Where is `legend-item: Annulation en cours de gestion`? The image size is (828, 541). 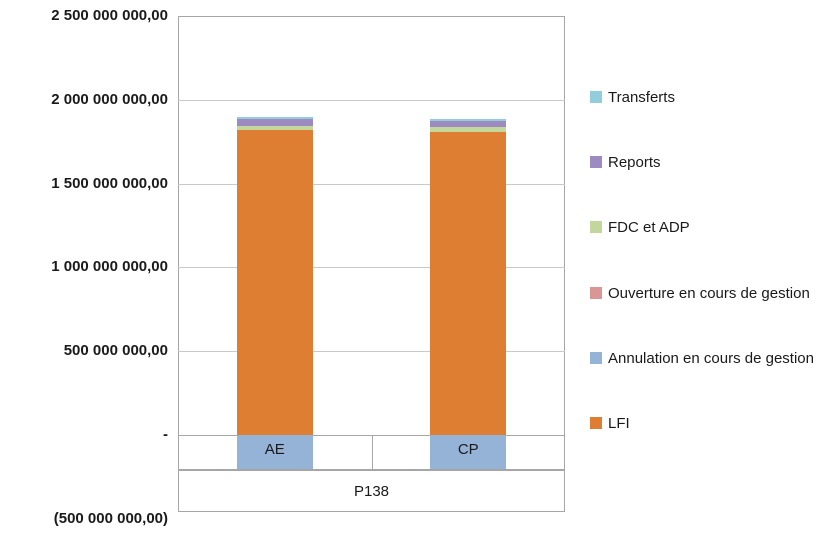 legend-item: Annulation en cours de gestion is located at coordinates (706, 358).